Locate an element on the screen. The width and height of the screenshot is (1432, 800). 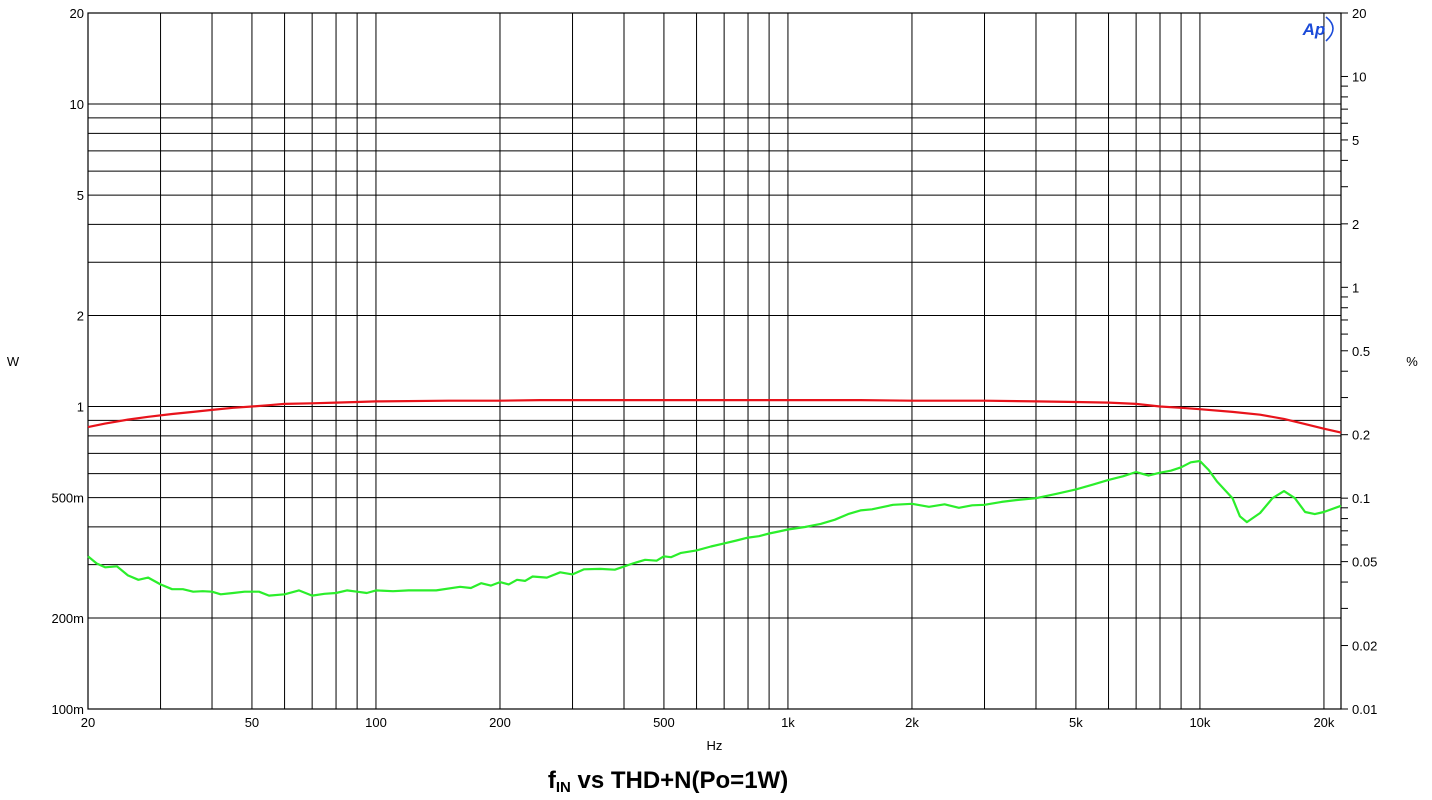
chart-title: fIN vs THD+N(Po=1W) is located at coordinates (668, 781).